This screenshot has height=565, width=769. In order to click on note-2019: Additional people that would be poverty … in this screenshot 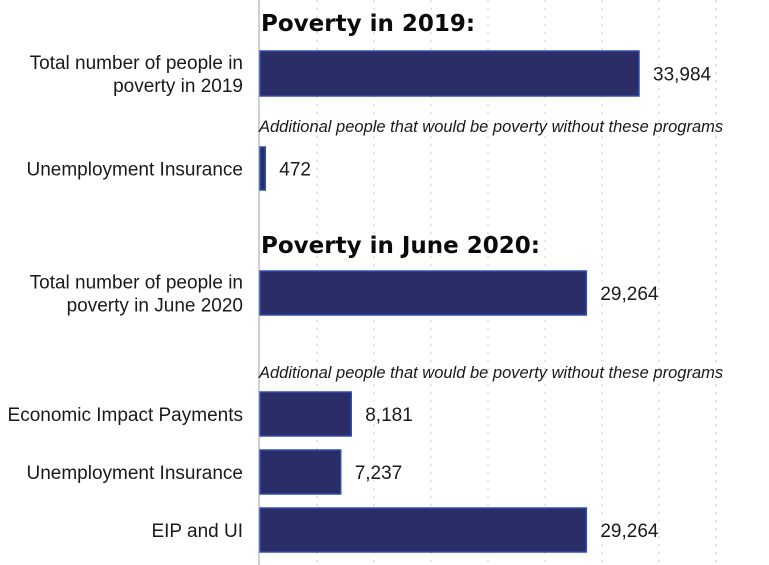, I will do `click(490, 127)`.